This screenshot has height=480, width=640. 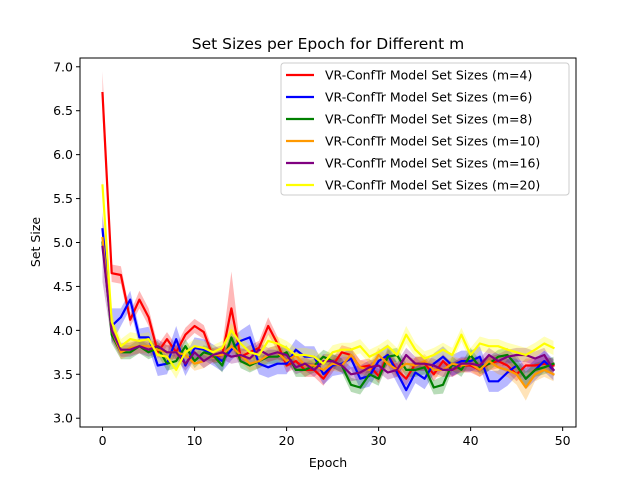 I want to click on y-tick-label: 3.5, so click(x=63, y=374).